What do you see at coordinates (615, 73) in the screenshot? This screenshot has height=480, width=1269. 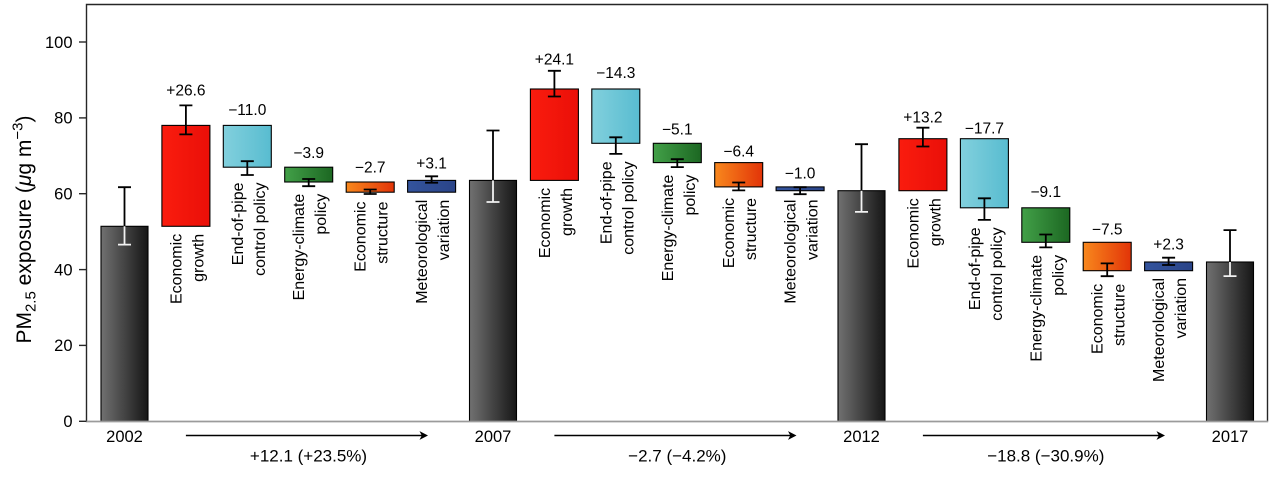 I see `svg-text: −14.3` at bounding box center [615, 73].